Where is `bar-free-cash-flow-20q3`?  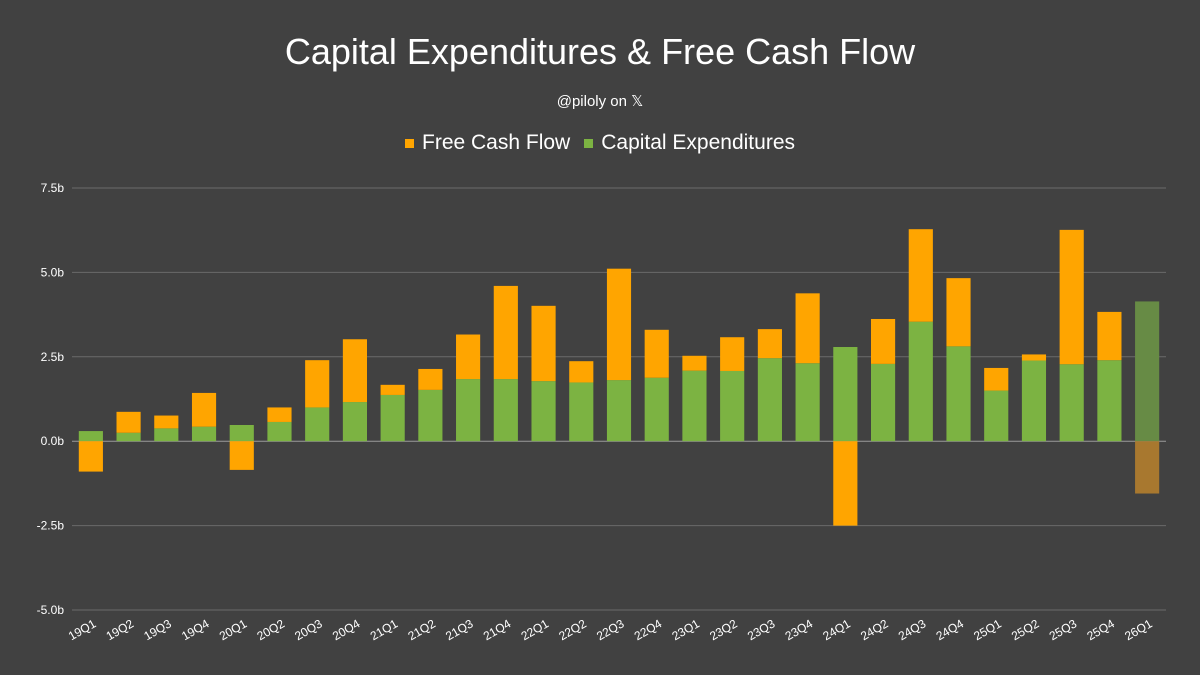 bar-free-cash-flow-20q3 is located at coordinates (317, 384).